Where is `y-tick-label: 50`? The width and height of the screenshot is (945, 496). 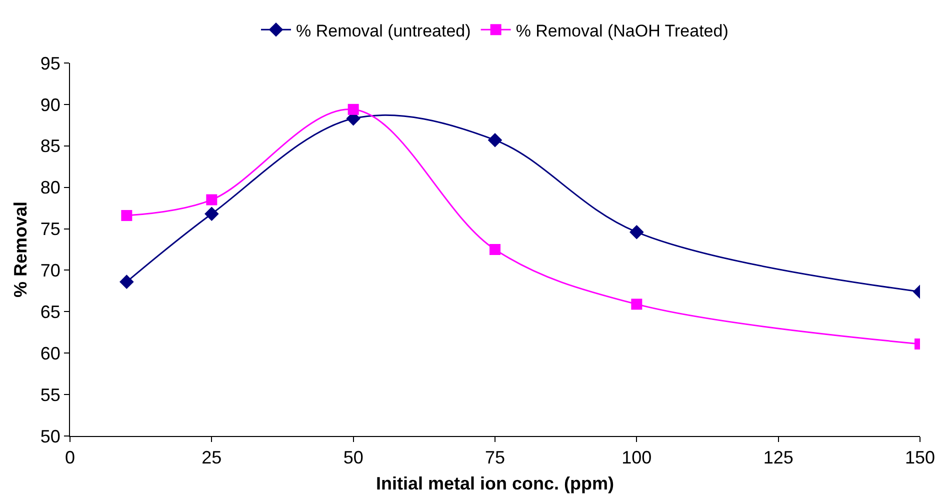 y-tick-label: 50 is located at coordinates (50, 436).